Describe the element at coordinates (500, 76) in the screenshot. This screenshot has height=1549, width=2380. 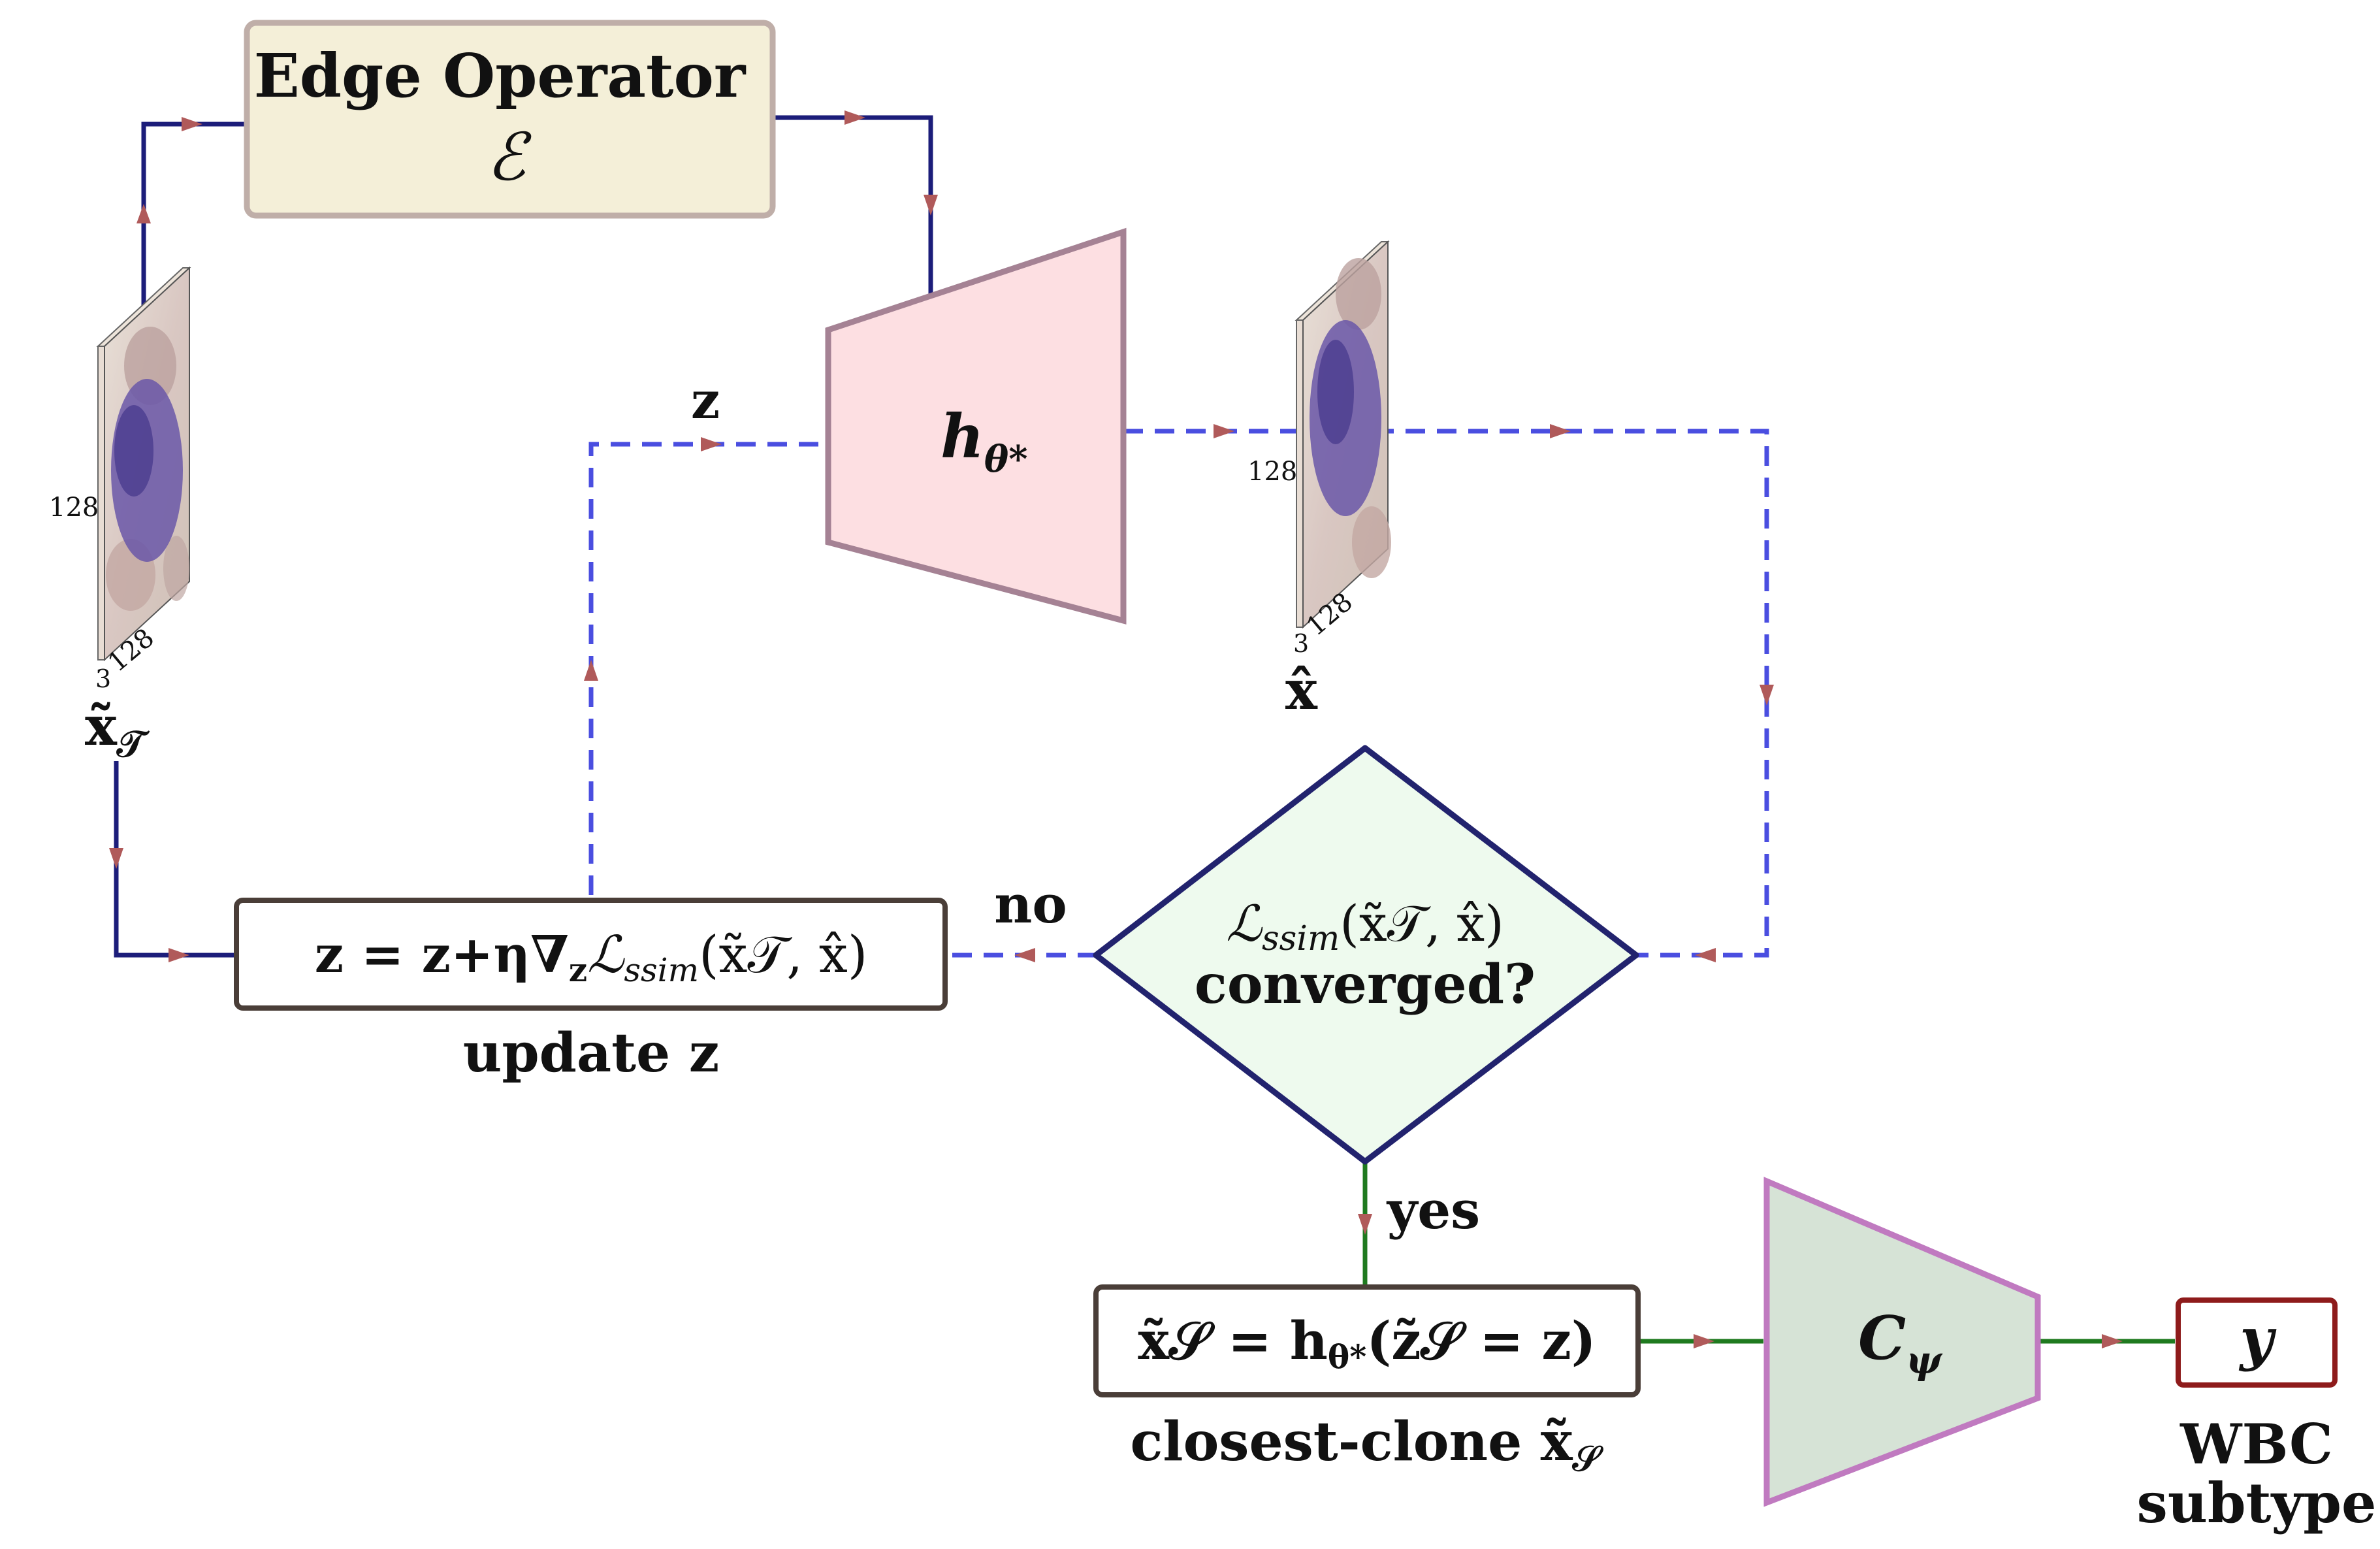
I see `edge-operator-title: Edge Operator` at that location.